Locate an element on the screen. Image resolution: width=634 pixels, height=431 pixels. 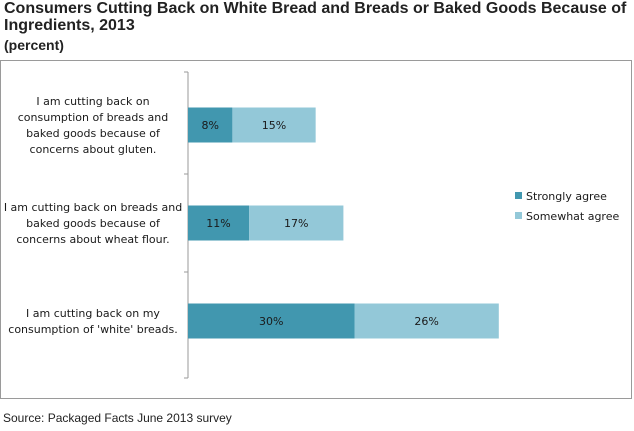
legend-label-somewhat-agree: Somewhat agree is located at coordinates (572, 216).